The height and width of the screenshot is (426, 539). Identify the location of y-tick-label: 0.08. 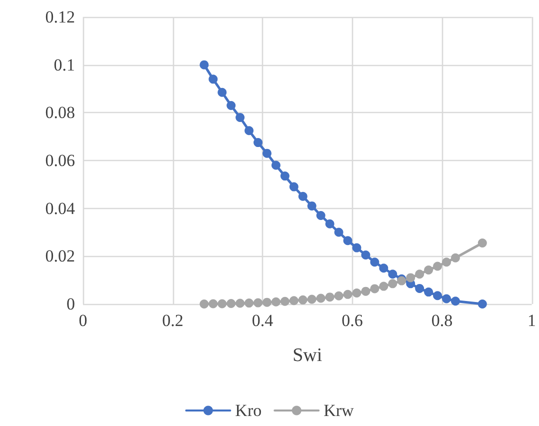
(60, 112).